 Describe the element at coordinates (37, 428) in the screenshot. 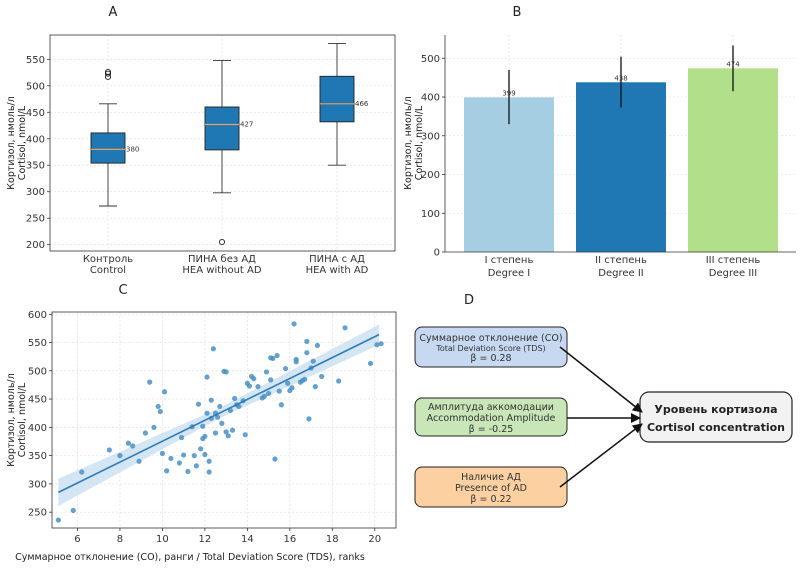

I see `panel-c-ytick-label: 400` at that location.